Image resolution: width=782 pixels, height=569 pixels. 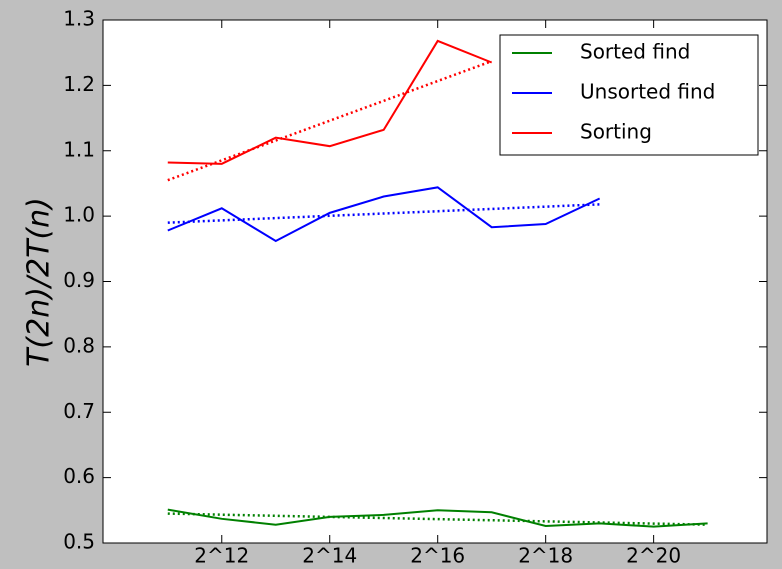 I want to click on x-tick-label: 2^14, so click(x=329, y=556).